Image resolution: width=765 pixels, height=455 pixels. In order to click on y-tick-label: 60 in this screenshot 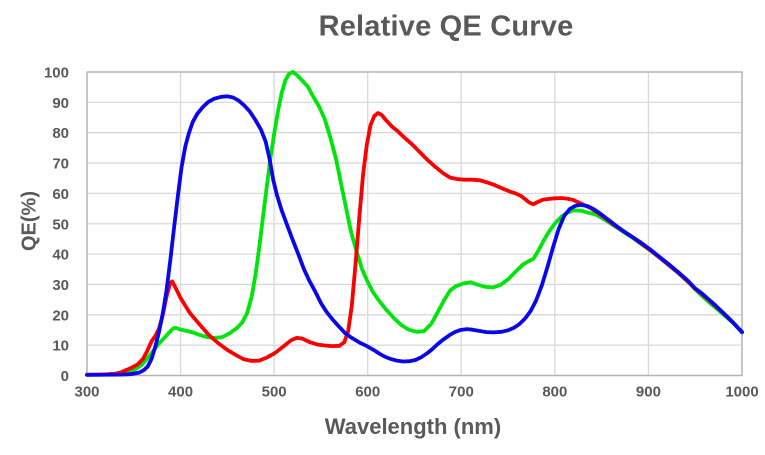, I will do `click(60, 194)`.